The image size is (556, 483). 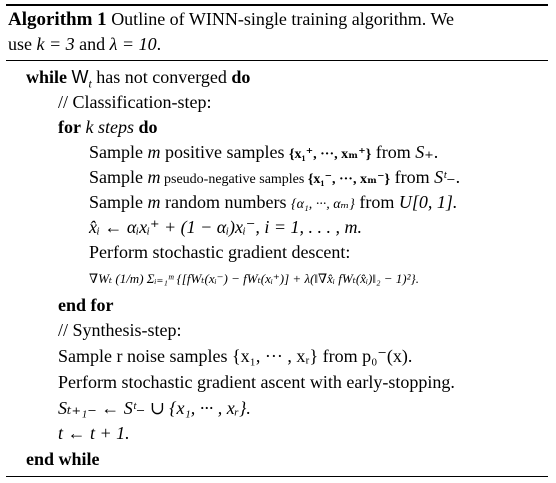 I want to click on while-do: do, so click(x=241, y=77).